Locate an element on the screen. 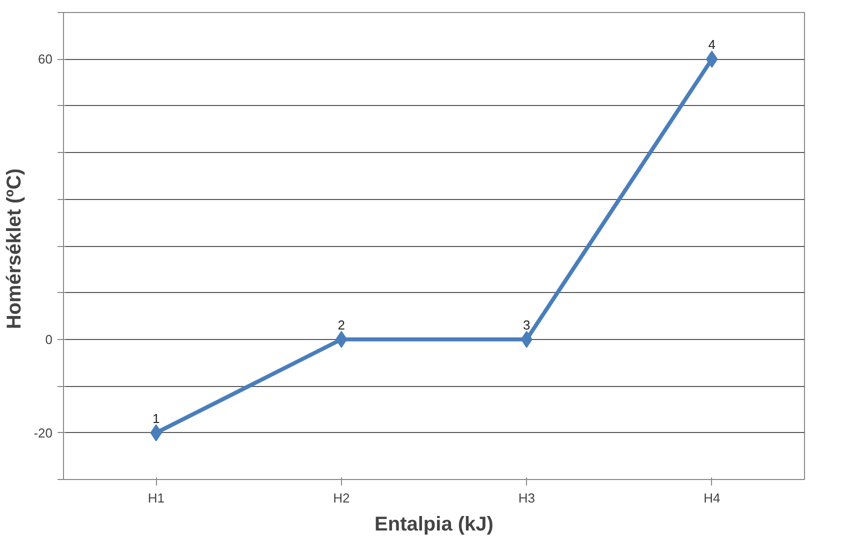  x-axis-title: Entalpia (kJ) is located at coordinates (434, 525).